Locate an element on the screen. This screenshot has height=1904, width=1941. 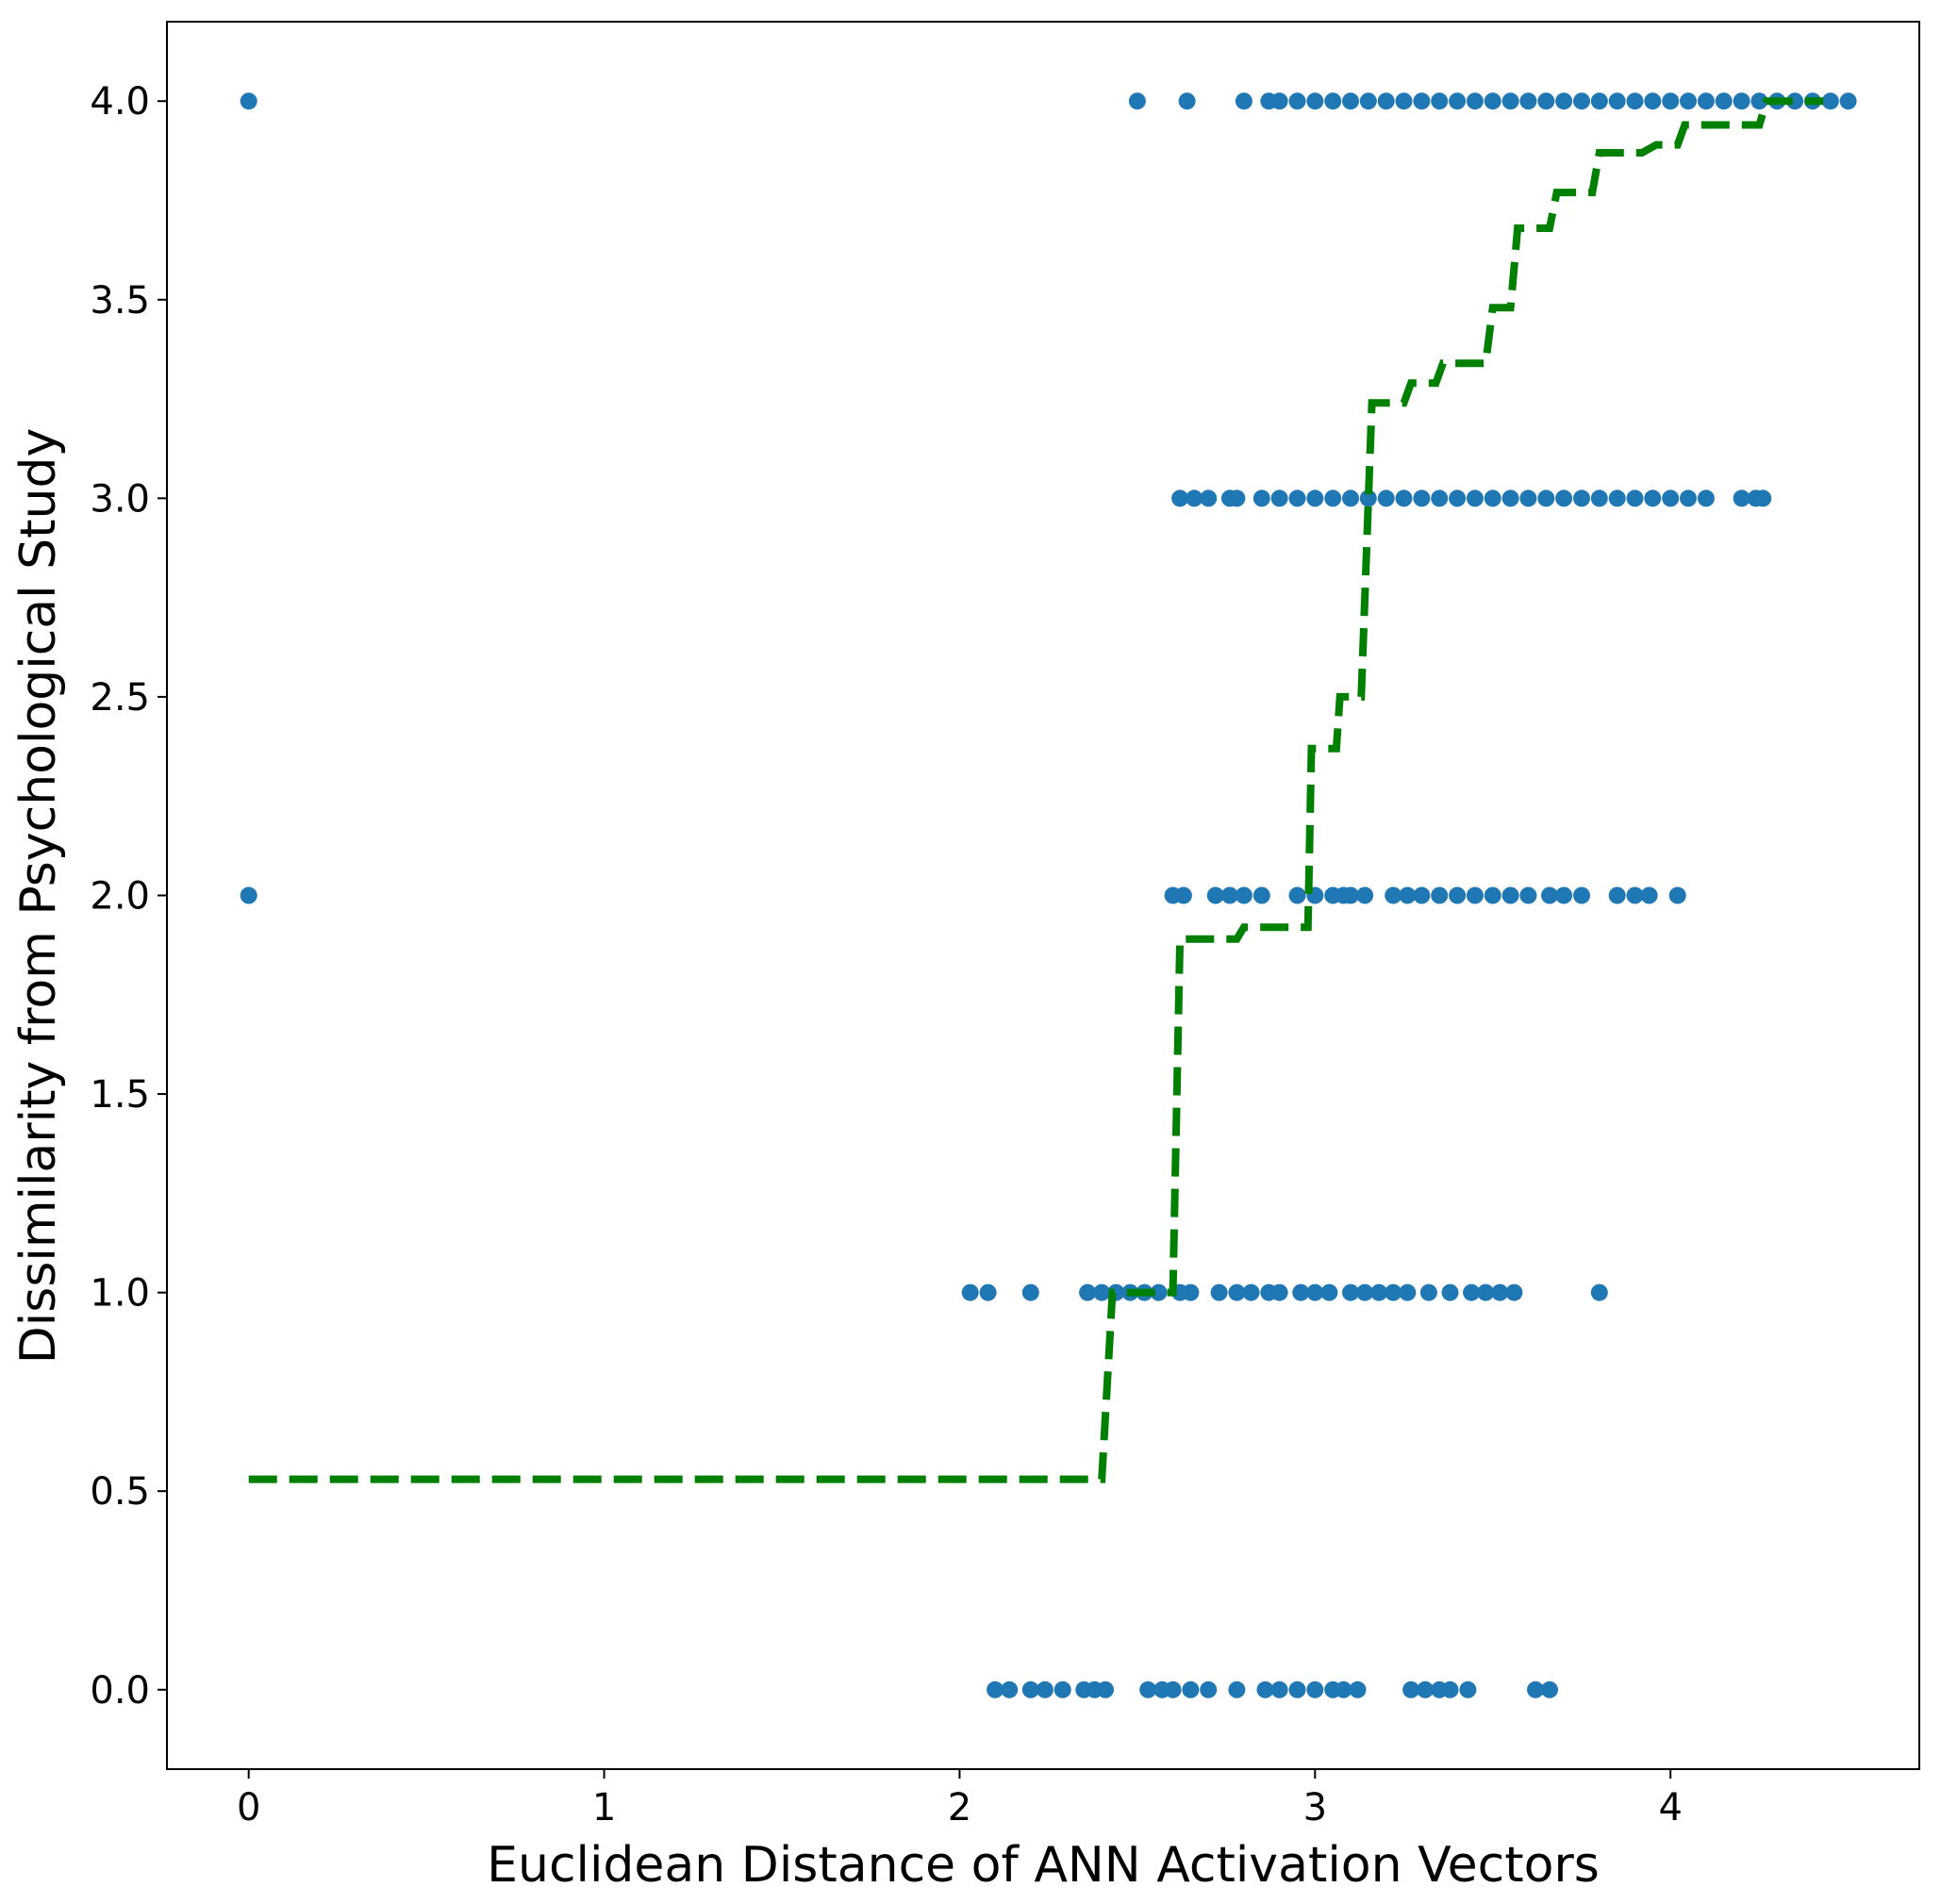
y-tick-label: 3.0 is located at coordinates (120, 499).